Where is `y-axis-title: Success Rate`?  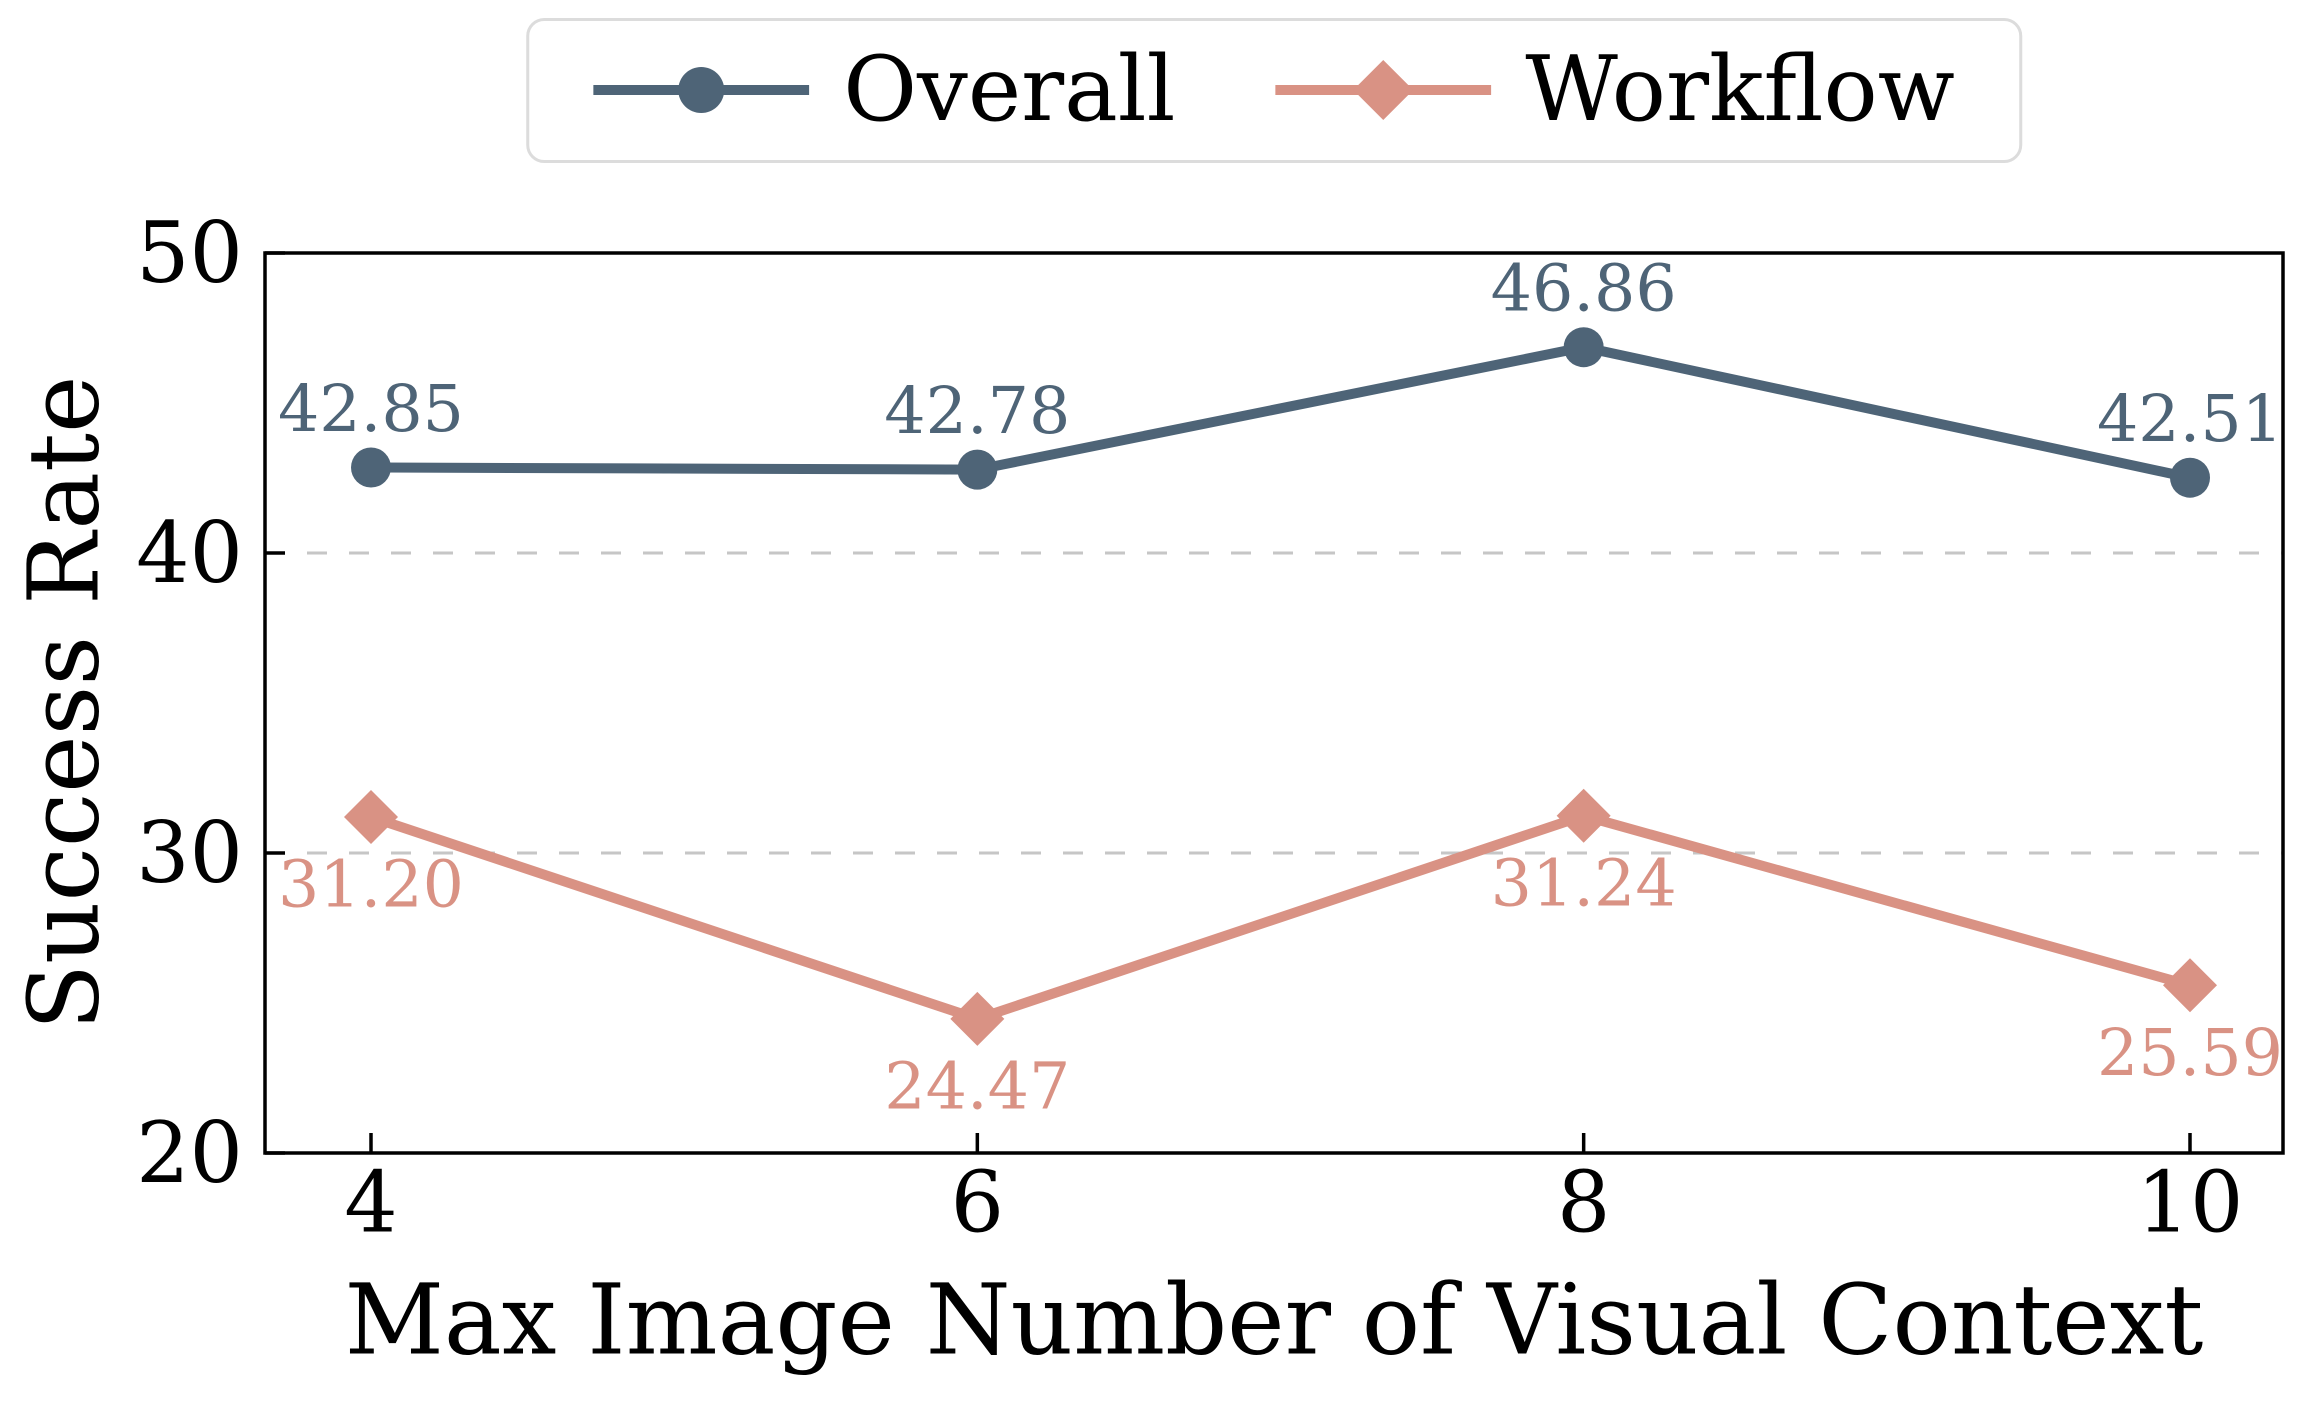
y-axis-title: Success Rate is located at coordinates (64, 703).